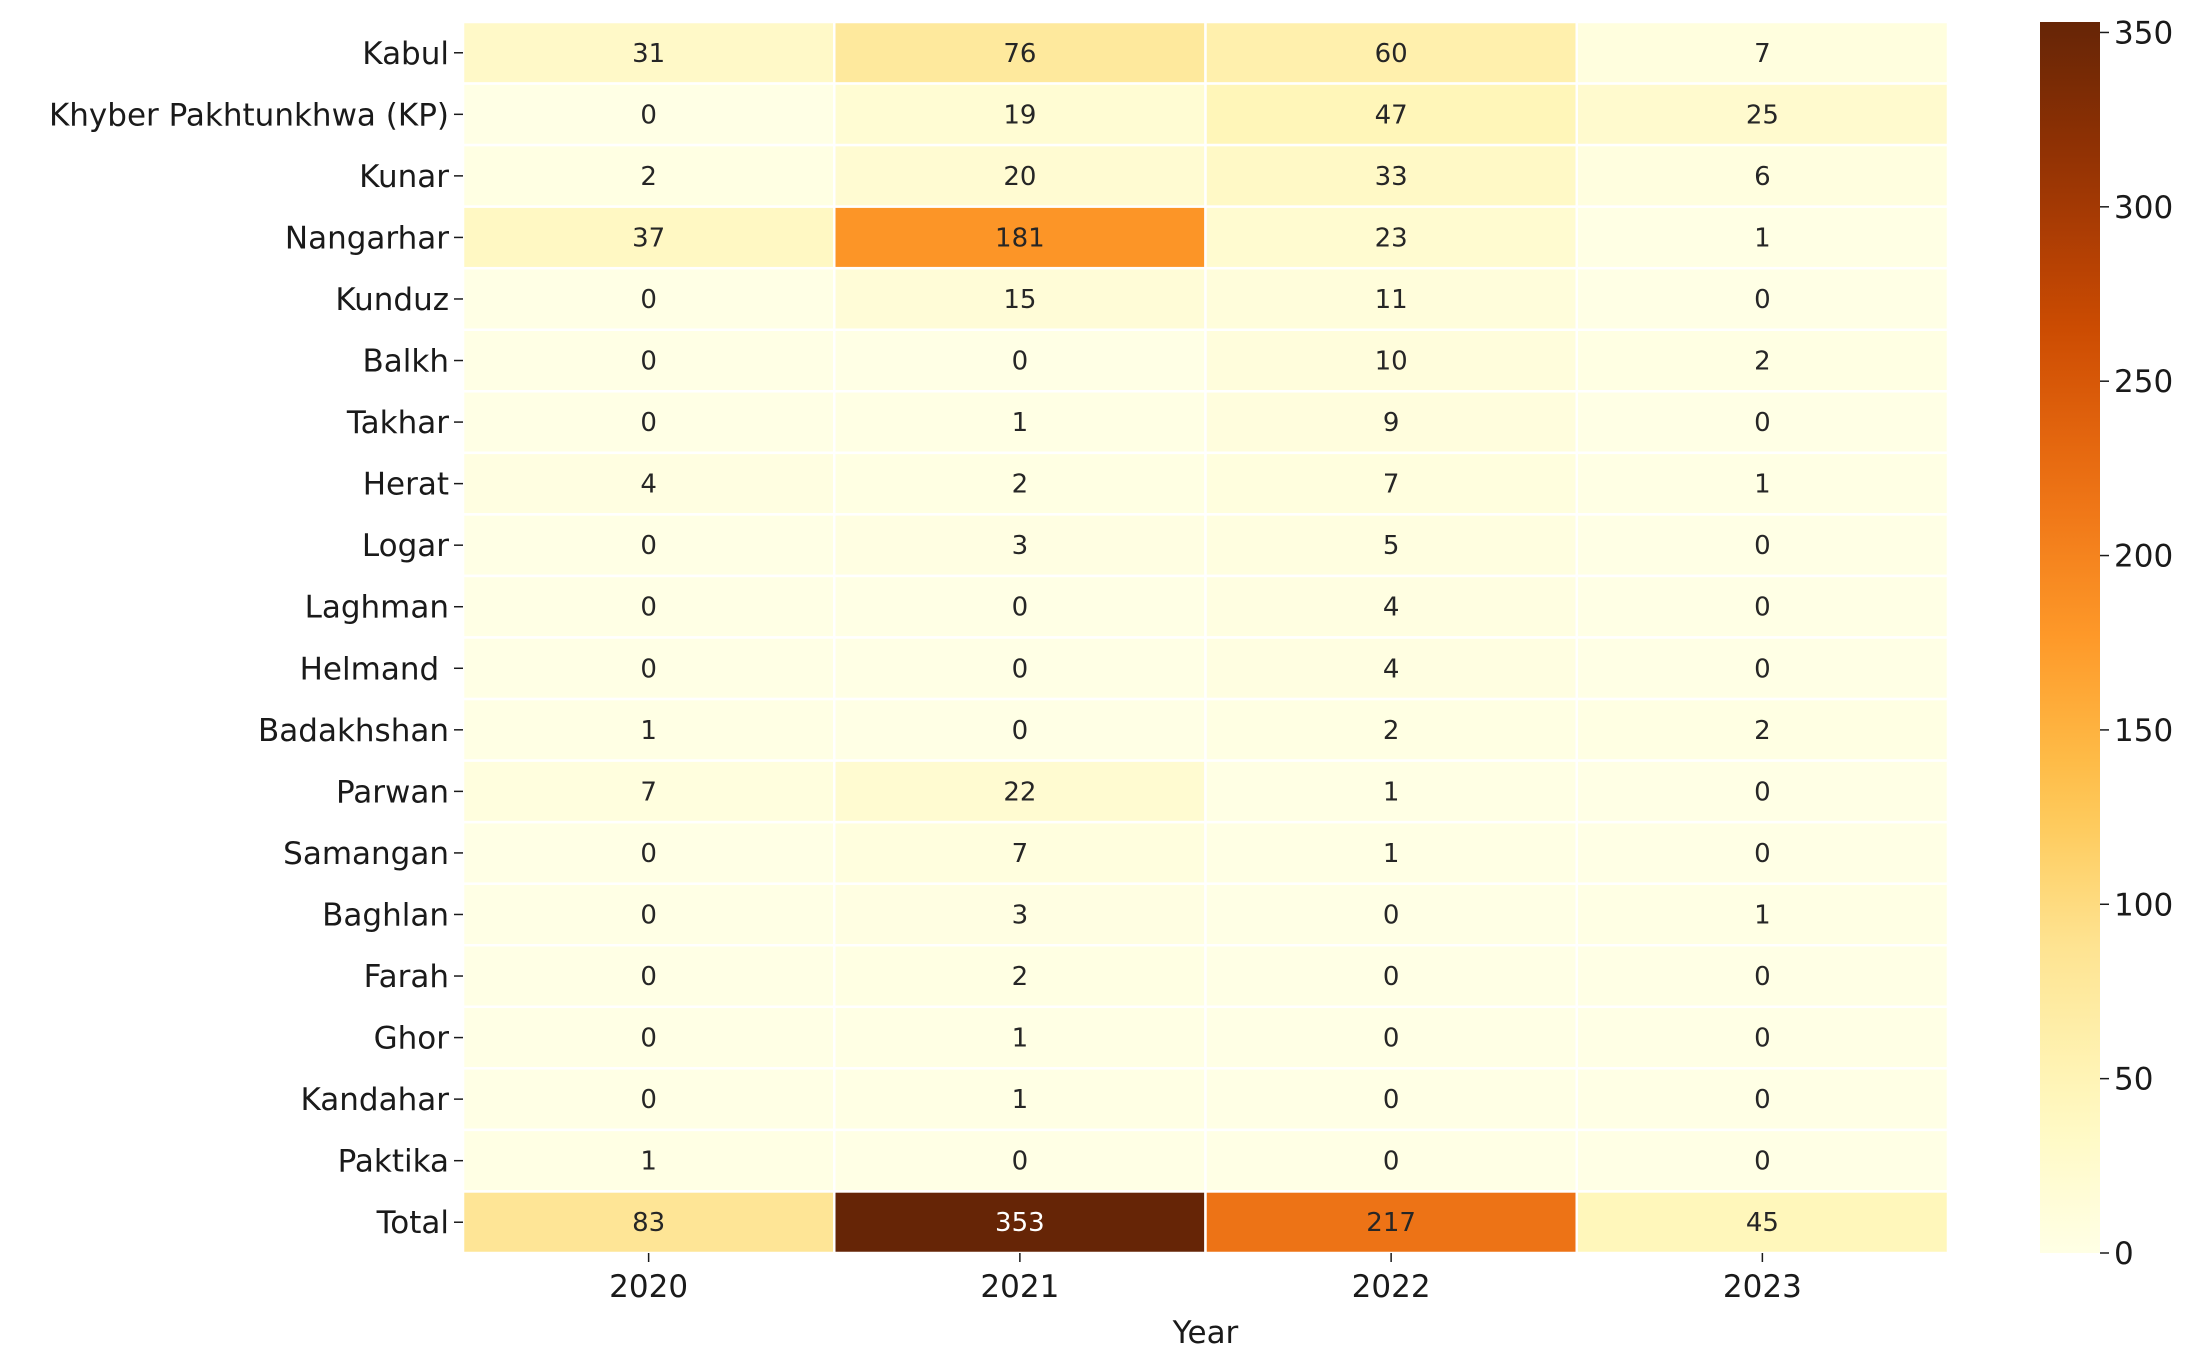  Describe the element at coordinates (397, 423) in the screenshot. I see `row-label: Takhar` at that location.